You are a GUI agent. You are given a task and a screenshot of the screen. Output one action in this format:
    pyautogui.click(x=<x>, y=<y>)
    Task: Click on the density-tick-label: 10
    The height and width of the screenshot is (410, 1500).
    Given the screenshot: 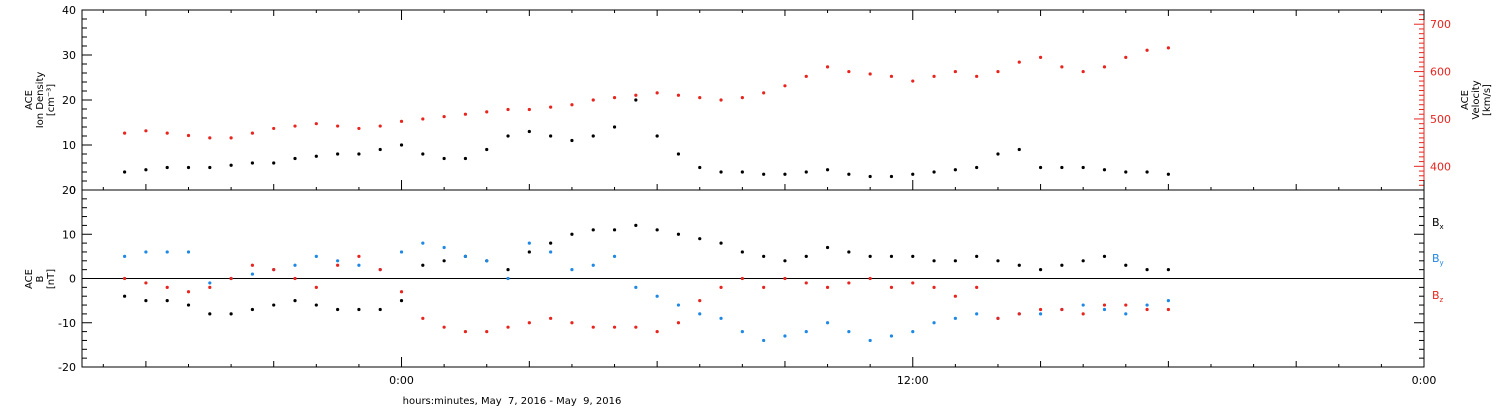 What is the action you would take?
    pyautogui.click(x=69, y=145)
    